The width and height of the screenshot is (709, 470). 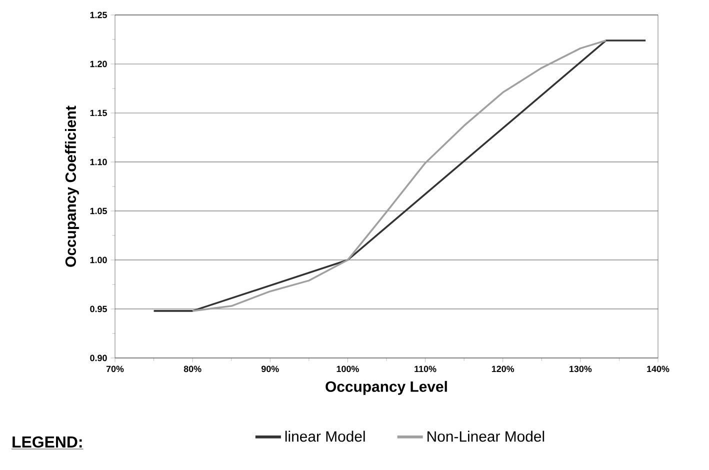 What do you see at coordinates (98, 309) in the screenshot?
I see `y-tick-label: 0.95` at bounding box center [98, 309].